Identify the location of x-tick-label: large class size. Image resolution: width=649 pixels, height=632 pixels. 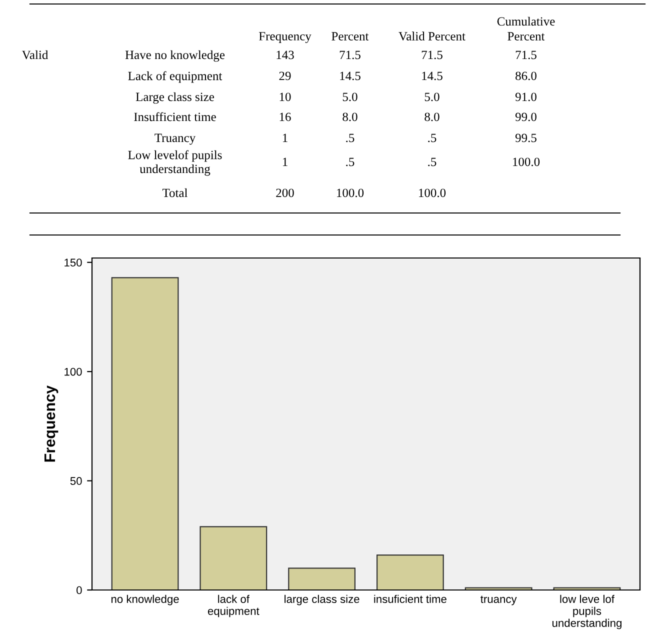
(322, 600).